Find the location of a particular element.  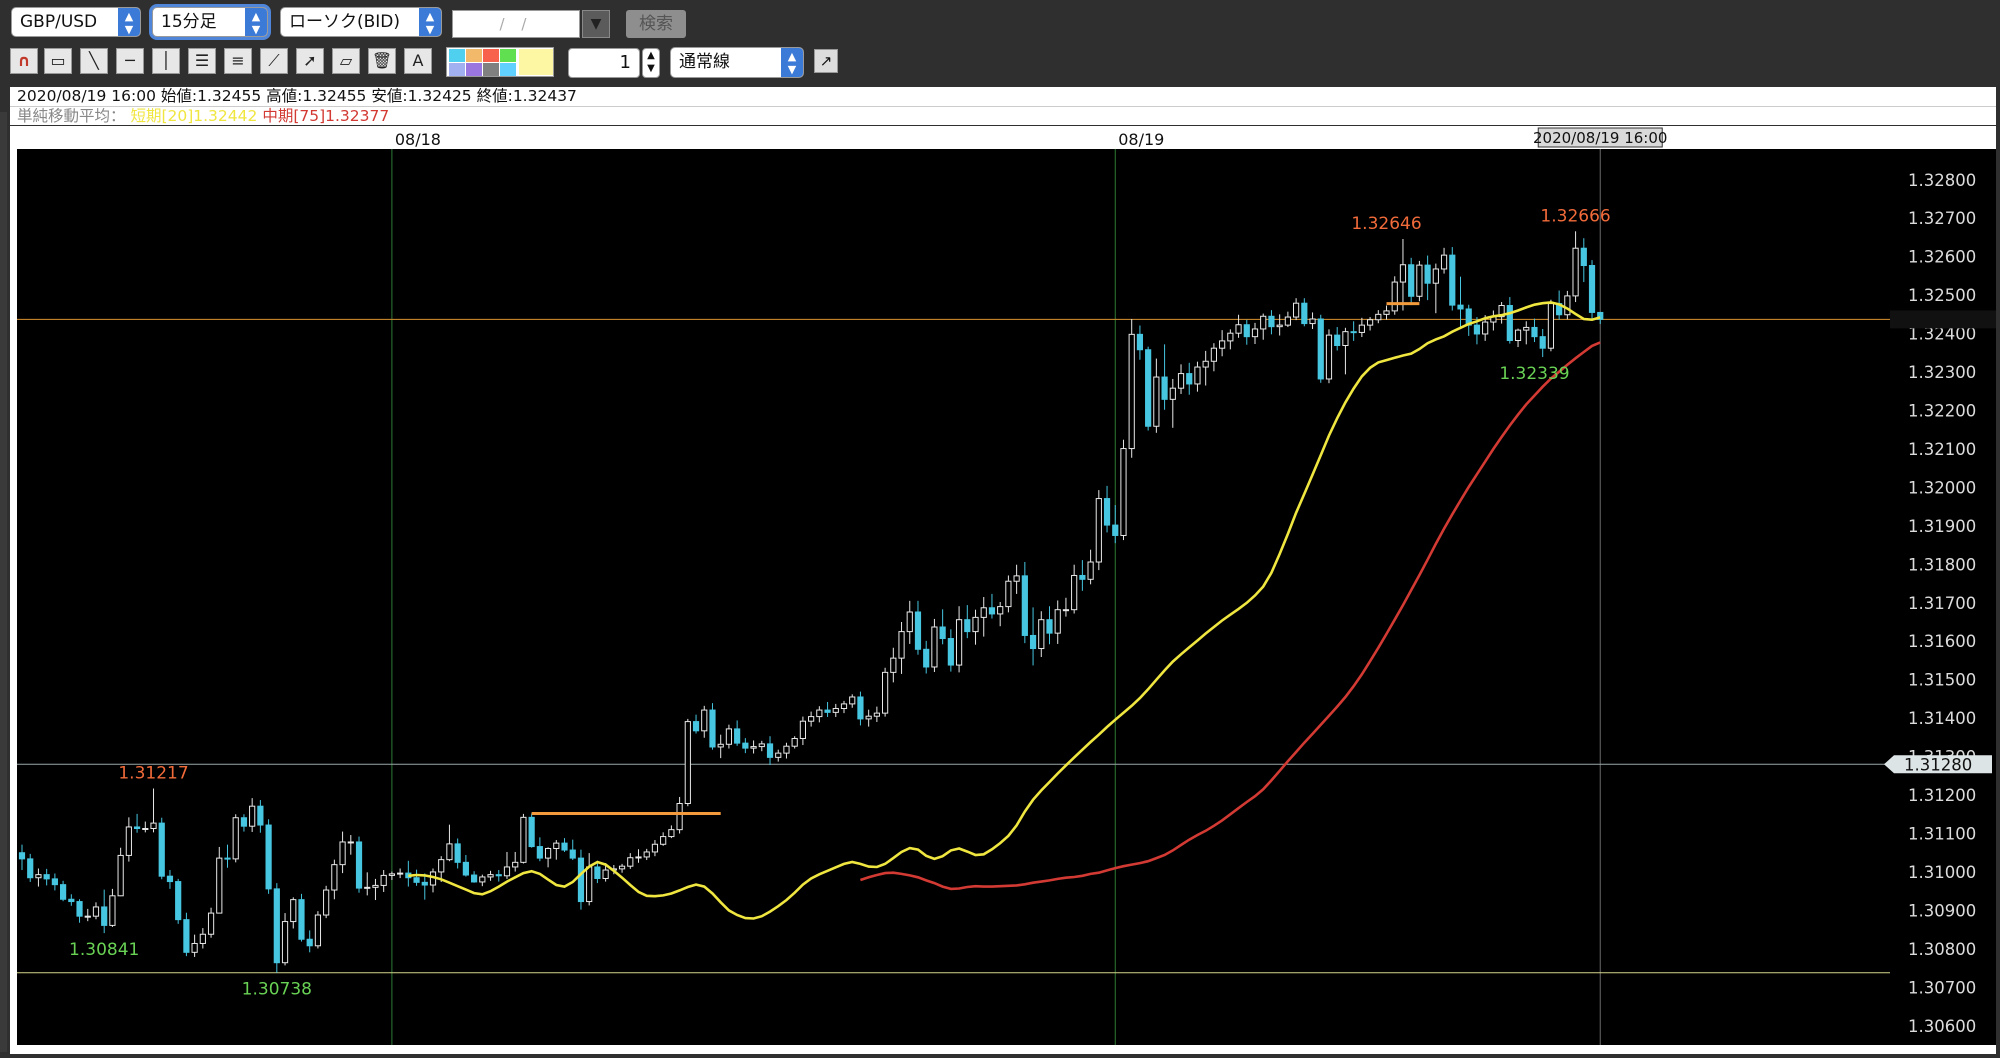

channel-icon: ≡ is located at coordinates (238, 60).